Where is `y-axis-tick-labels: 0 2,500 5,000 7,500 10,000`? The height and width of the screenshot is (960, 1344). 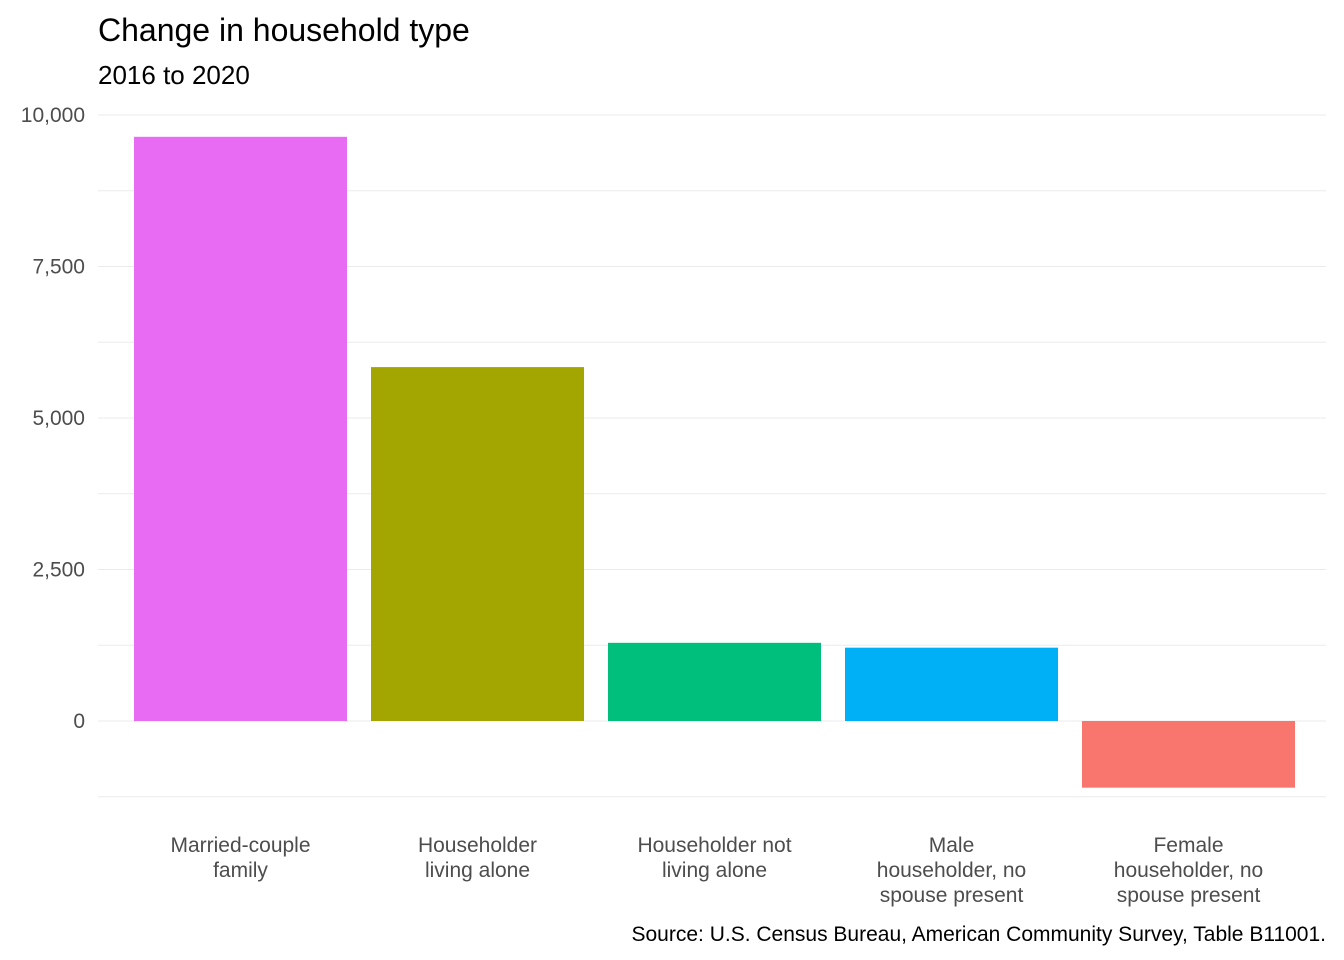
y-axis-tick-labels: 0 2,500 5,000 7,500 10,000 is located at coordinates (53, 418).